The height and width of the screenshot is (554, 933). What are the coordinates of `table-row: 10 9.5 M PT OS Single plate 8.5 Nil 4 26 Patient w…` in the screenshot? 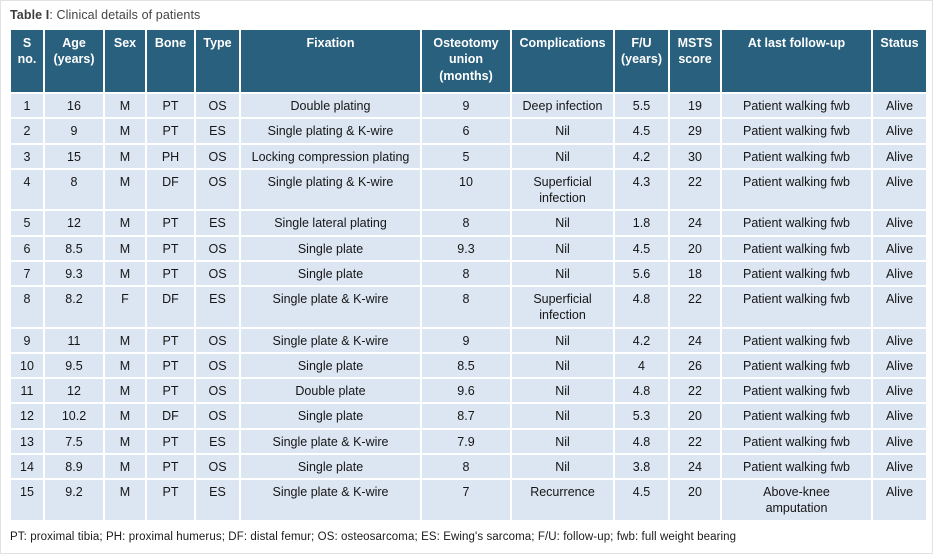 It's located at (468, 365).